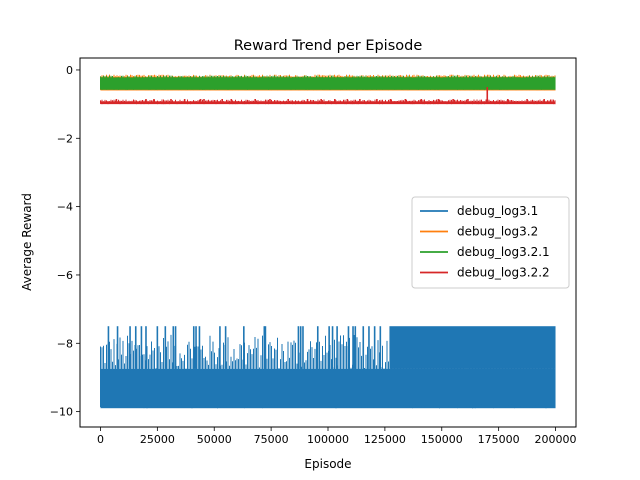 The width and height of the screenshot is (640, 480). Describe the element at coordinates (499, 439) in the screenshot. I see `x-tick-label: 175000` at that location.